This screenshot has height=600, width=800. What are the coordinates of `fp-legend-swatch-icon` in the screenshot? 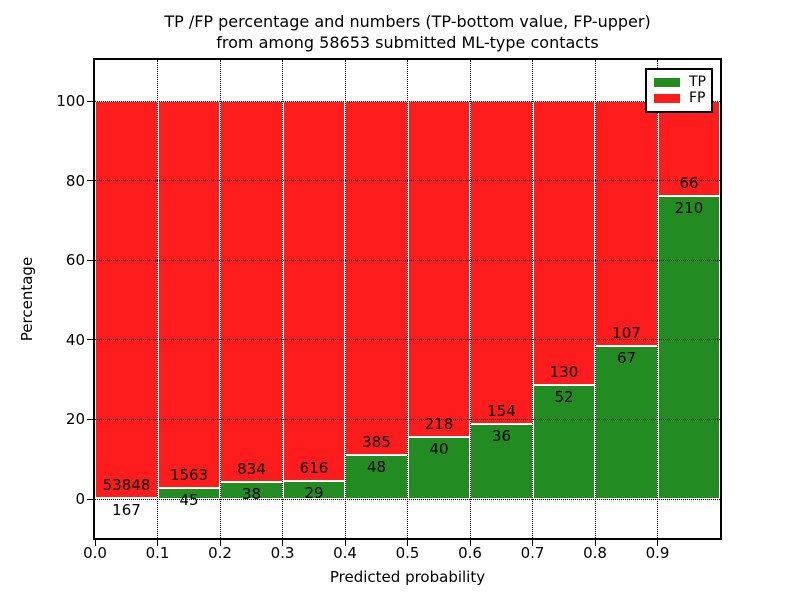 It's located at (667, 98).